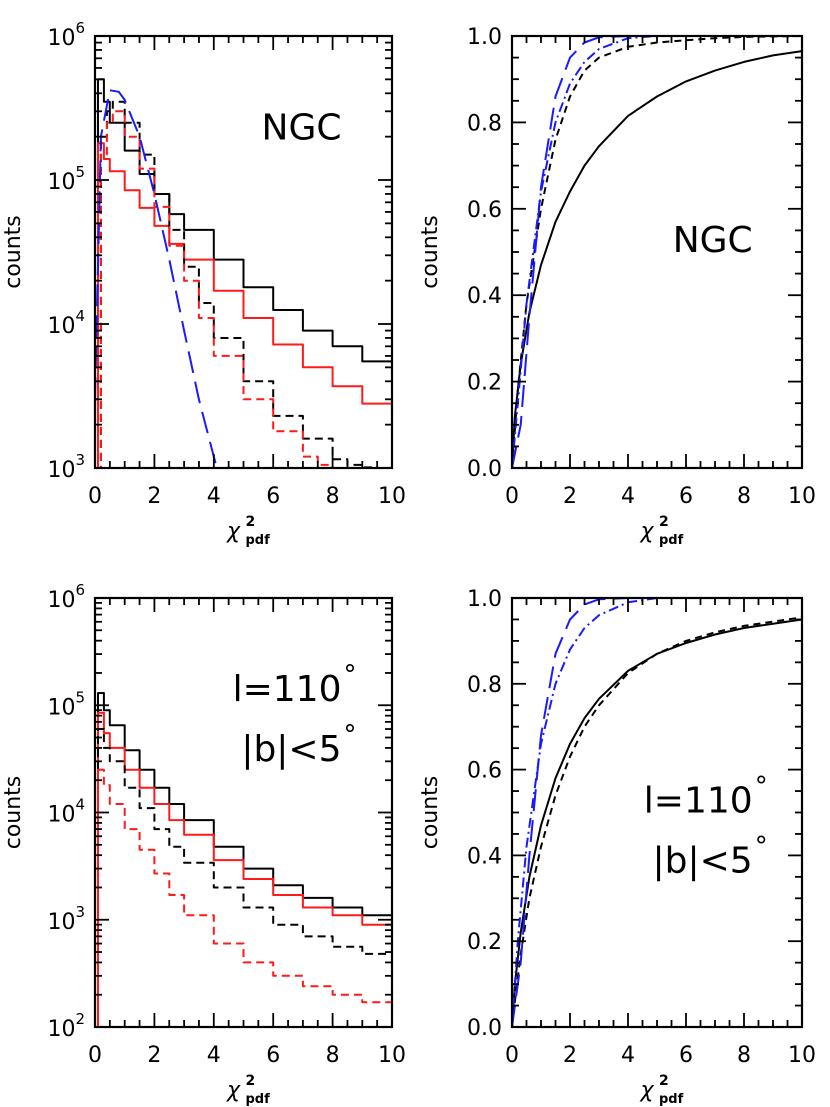  Describe the element at coordinates (80, 590) in the screenshot. I see `y-tick-exponent: 6` at that location.